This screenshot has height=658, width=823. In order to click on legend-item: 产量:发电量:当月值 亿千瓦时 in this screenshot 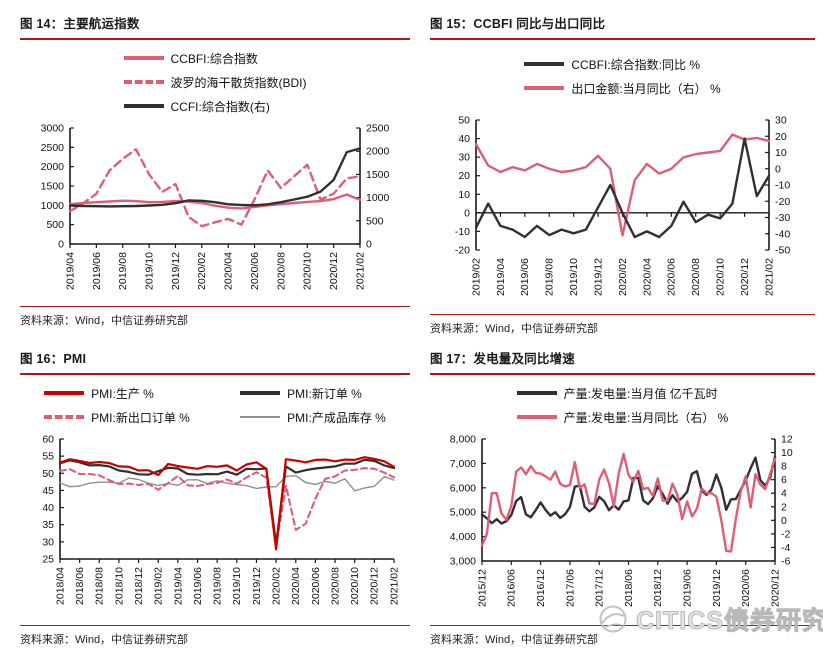, I will do `click(617, 393)`.